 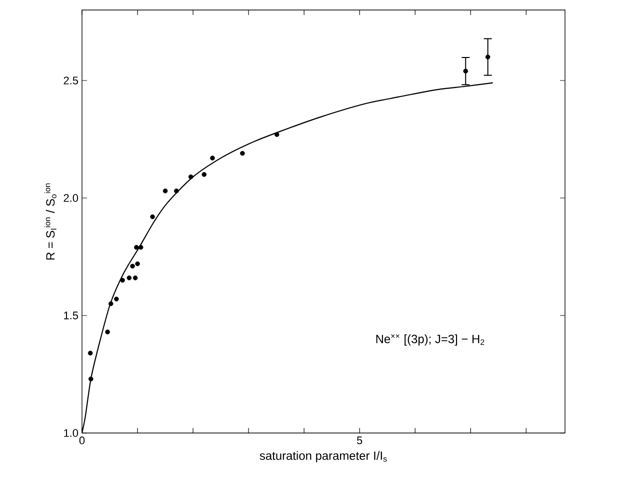 What do you see at coordinates (430, 340) in the screenshot?
I see `annotation: Ne$^{××}$ [(3p); J=3] − H$_{2}$` at bounding box center [430, 340].